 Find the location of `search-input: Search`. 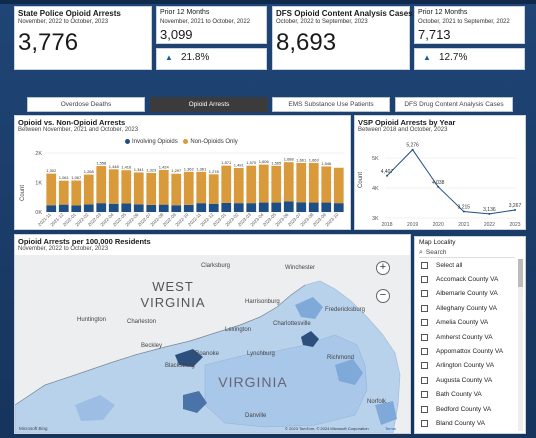

search-input: Search is located at coordinates (436, 252).